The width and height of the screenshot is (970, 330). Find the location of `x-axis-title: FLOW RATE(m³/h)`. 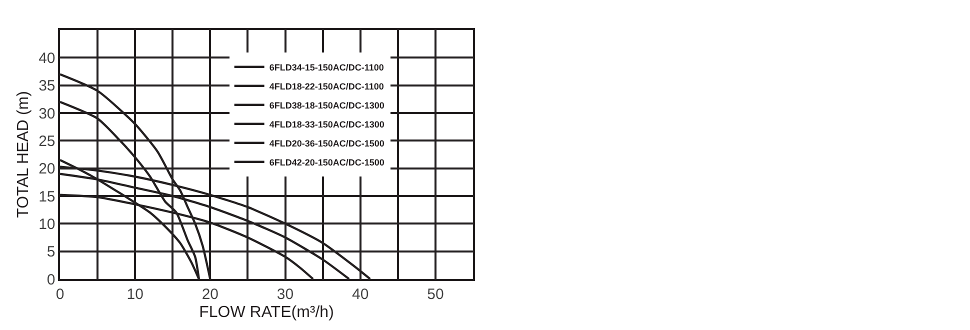

x-axis-title: FLOW RATE(m³/h) is located at coordinates (266, 312).